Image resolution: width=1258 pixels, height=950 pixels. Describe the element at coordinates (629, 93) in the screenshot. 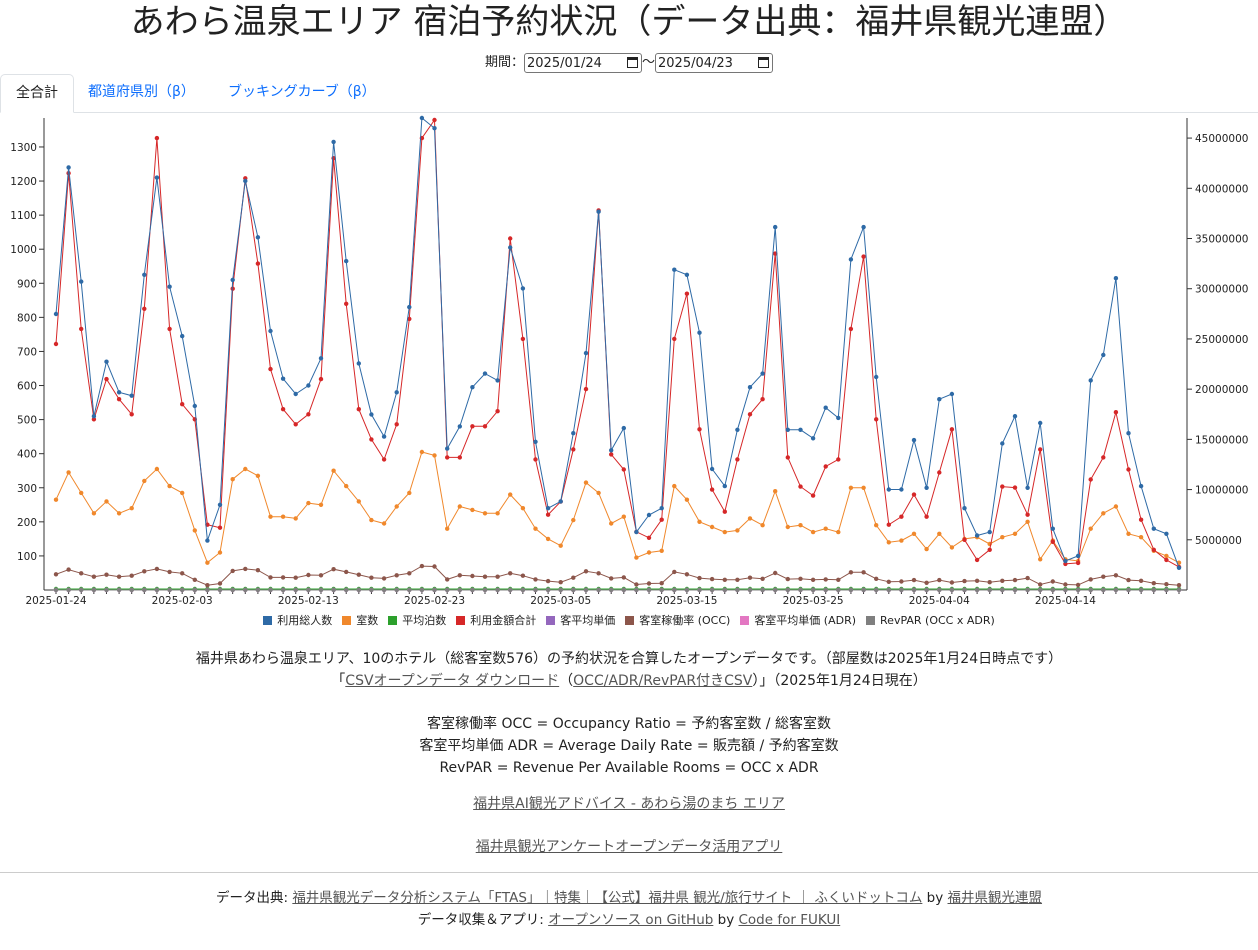

I see `tab-bar: 全合計 都道府県別（β） ブッキングカーブ（β）` at that location.